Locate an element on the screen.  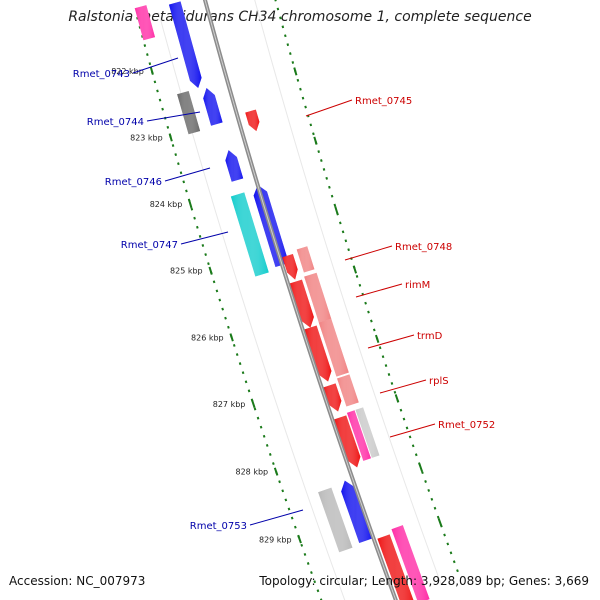
fwd-red-feature-0748a-shade is located at coordinates (290, 266).